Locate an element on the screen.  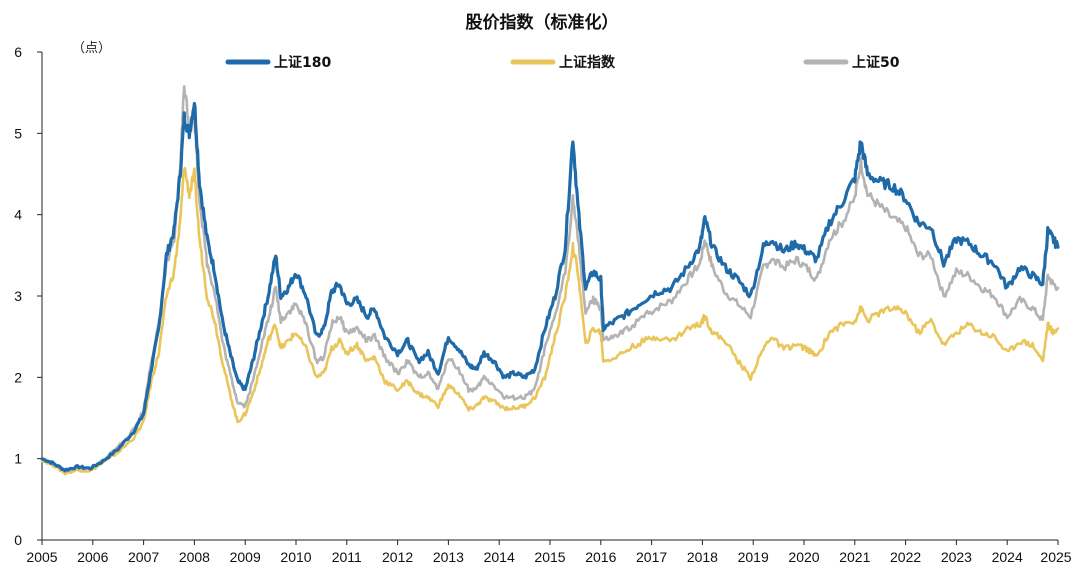
chart-title: 股价指数（标准化） is located at coordinates (542, 22).